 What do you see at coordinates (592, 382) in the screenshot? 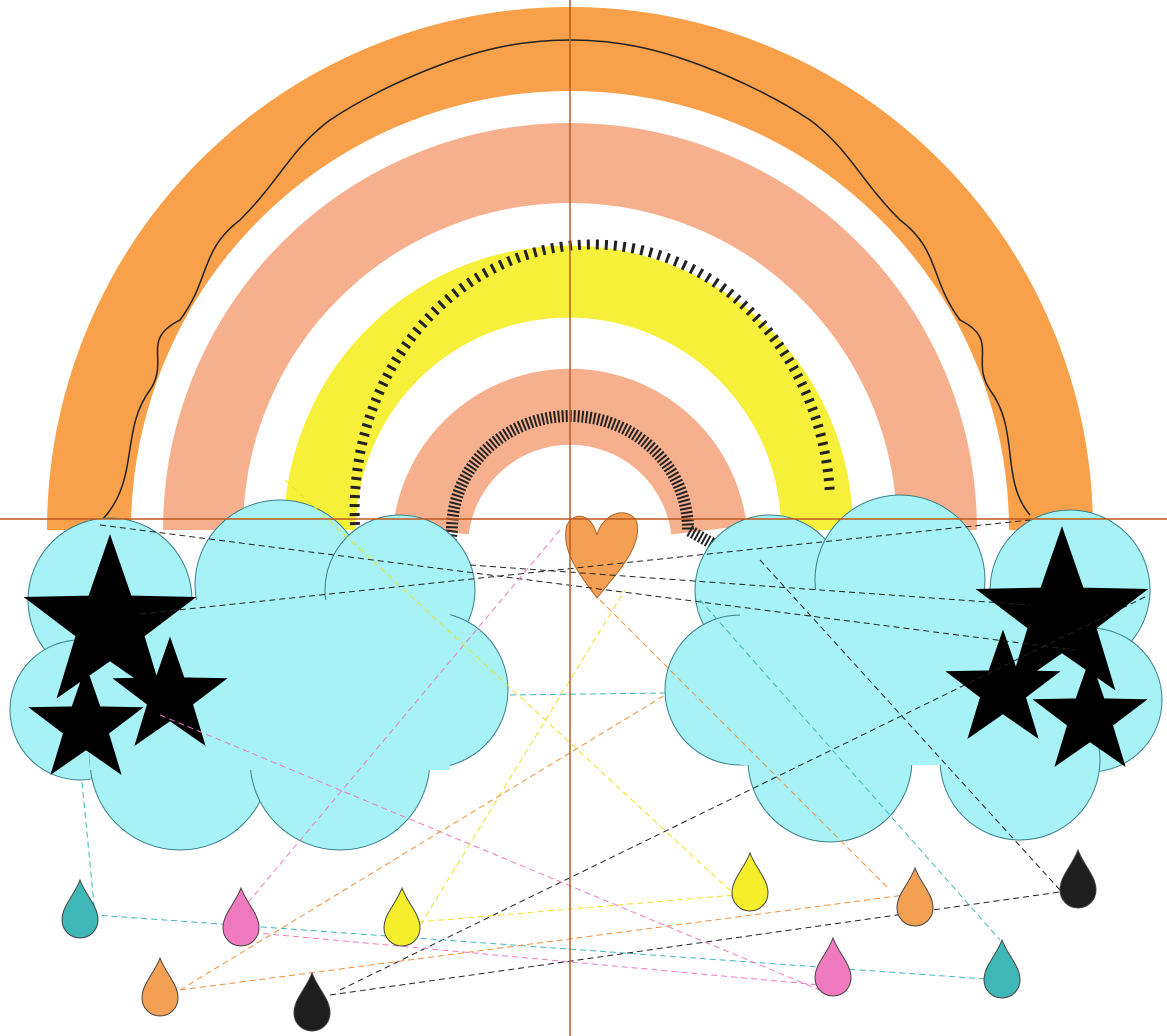
I see `arc-zigzag` at bounding box center [592, 382].